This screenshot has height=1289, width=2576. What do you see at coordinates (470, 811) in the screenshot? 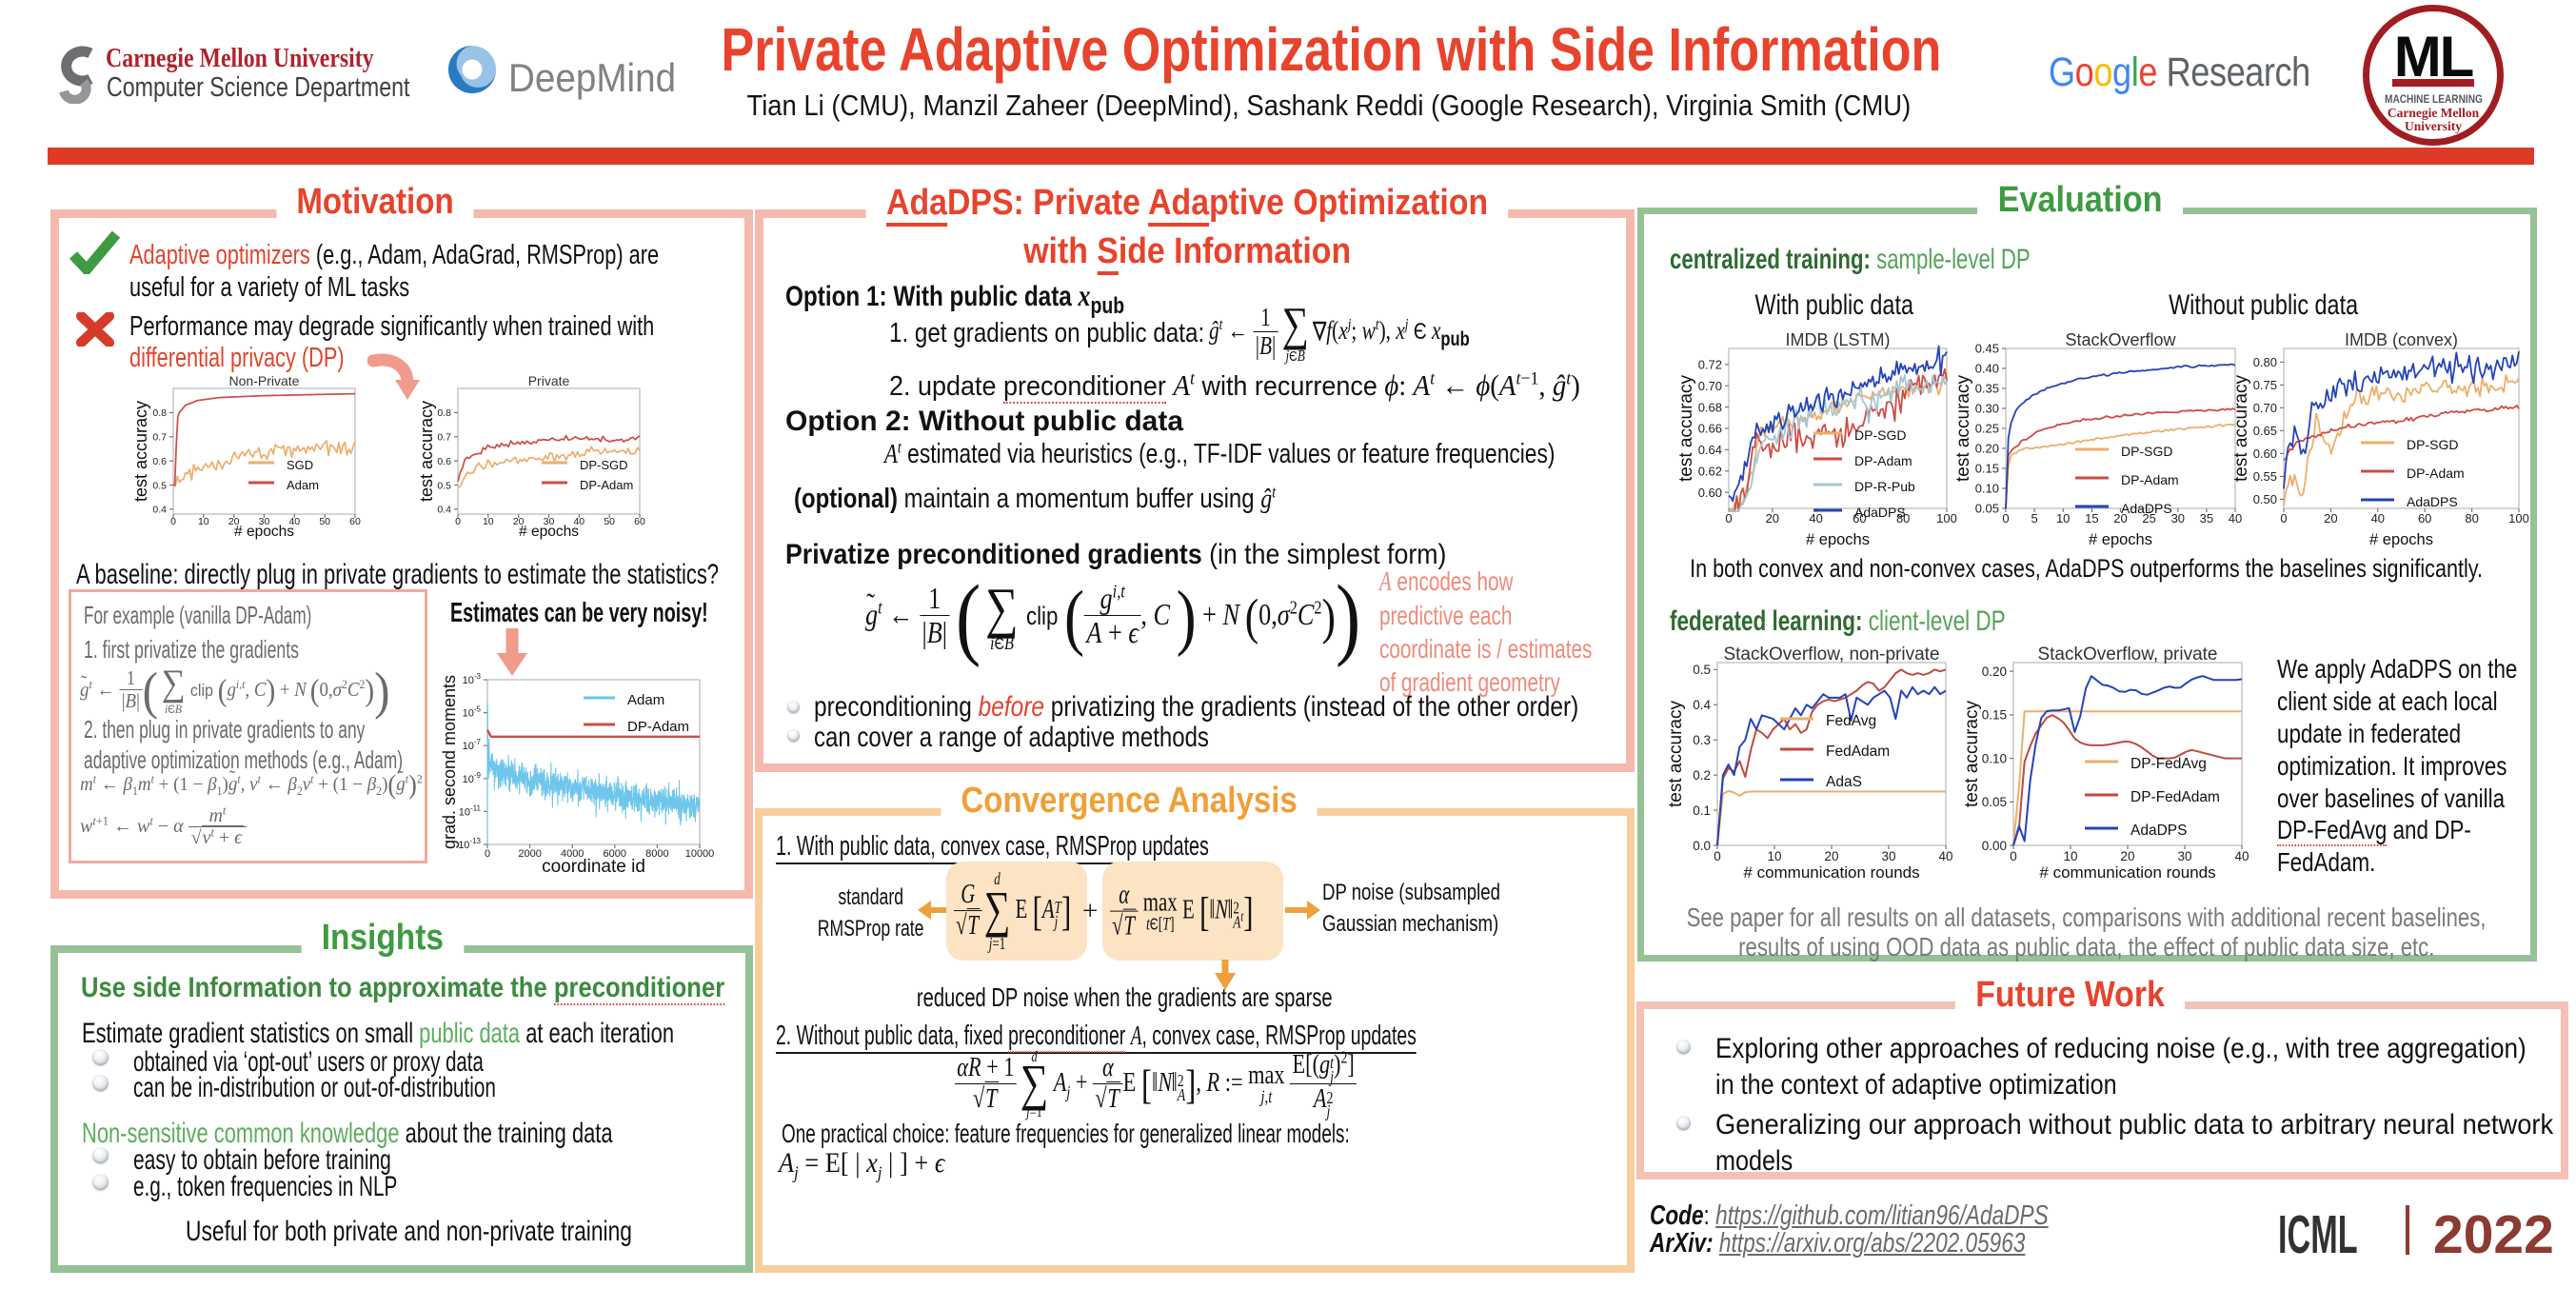
I see `svg-text: 10⁻¹¹` at bounding box center [470, 811].